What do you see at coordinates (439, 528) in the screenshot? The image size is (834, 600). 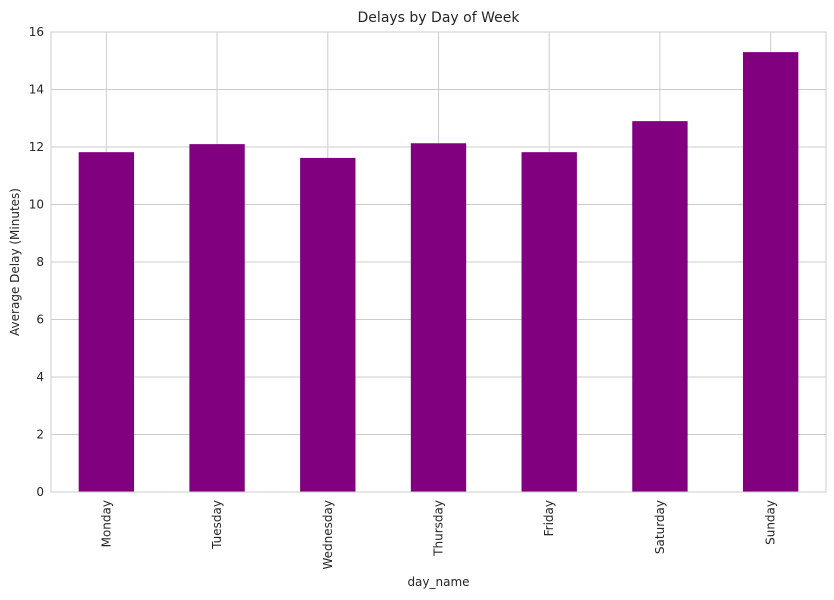 I see `x-tick-label: Thursday` at bounding box center [439, 528].